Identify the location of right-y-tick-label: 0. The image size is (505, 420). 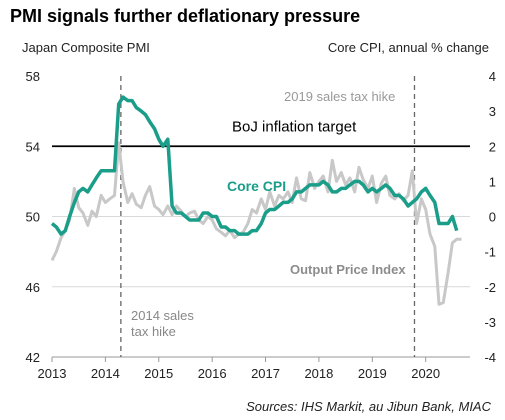
(492, 217).